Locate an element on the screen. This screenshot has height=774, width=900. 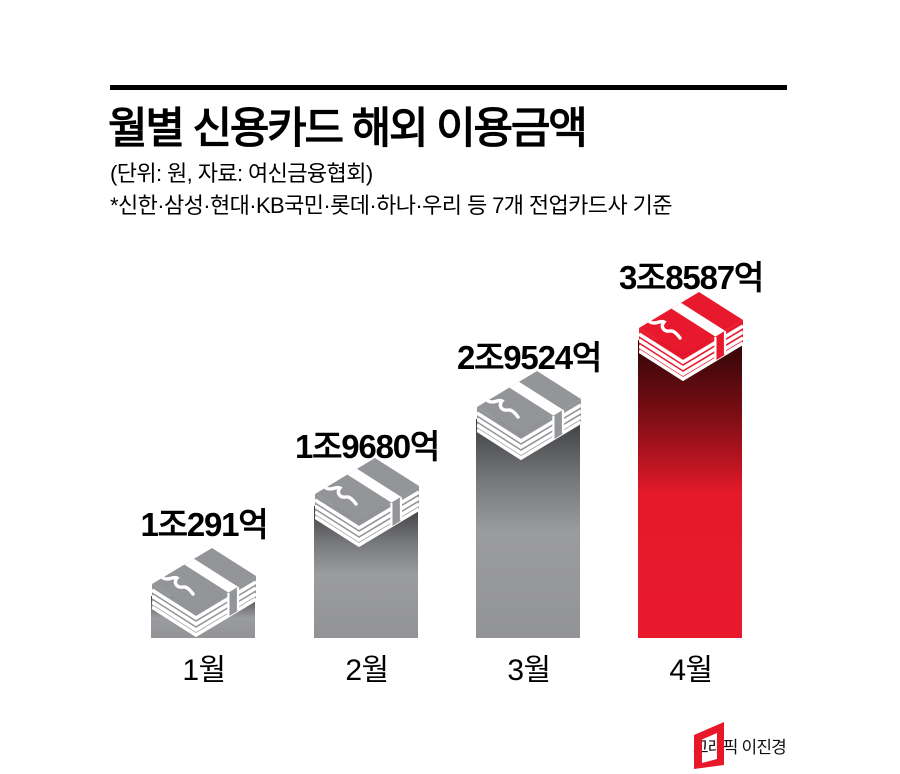
unit-source-note: (단위: 원, 자료: 여신금융협회) is located at coordinates (241, 173).